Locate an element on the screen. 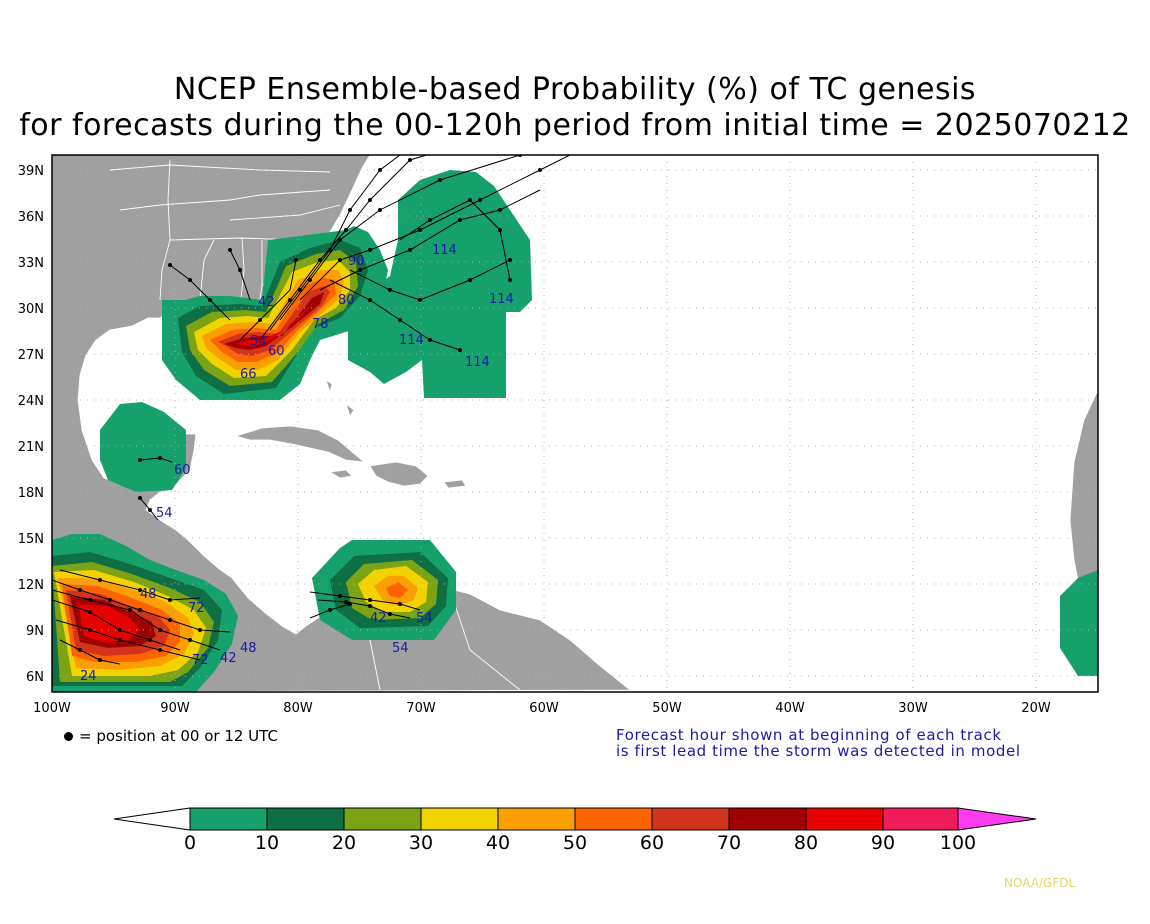 This screenshot has width=1150, height=924. fhr-label: 24 is located at coordinates (88, 676).